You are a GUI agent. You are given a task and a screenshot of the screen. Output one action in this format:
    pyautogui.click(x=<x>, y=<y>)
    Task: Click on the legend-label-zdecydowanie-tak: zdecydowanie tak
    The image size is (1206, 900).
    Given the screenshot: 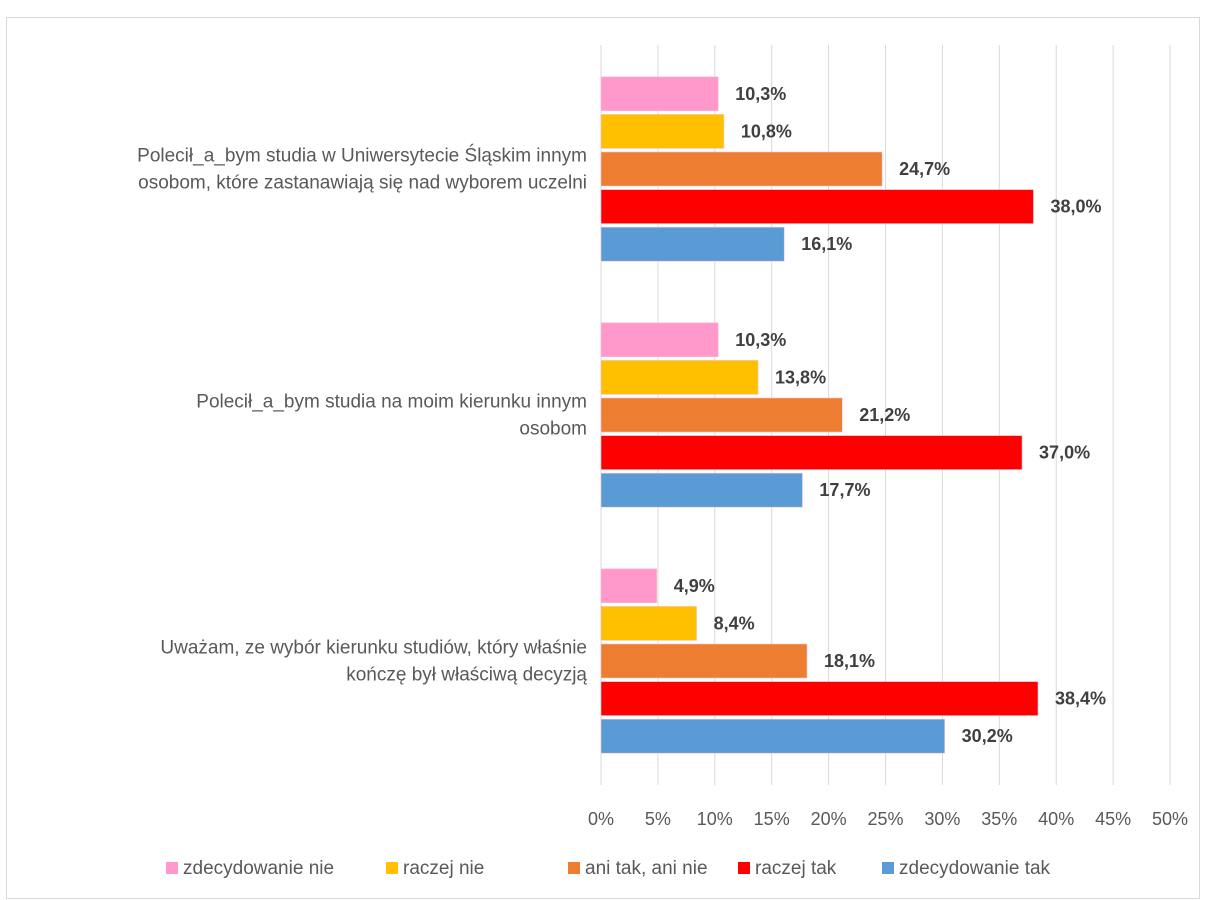 What is the action you would take?
    pyautogui.click(x=975, y=868)
    